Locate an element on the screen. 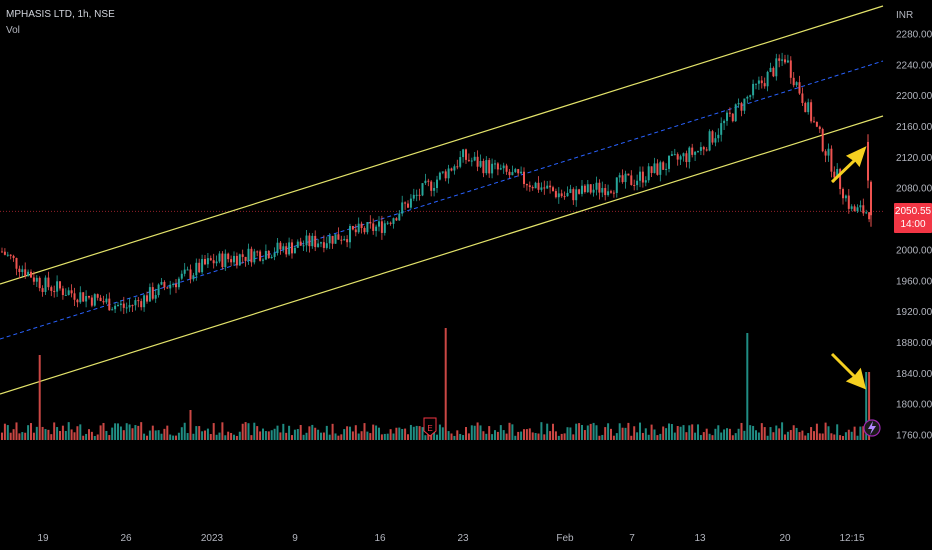 The height and width of the screenshot is (550, 932). volume-indicator-label: Vol is located at coordinates (13, 30).